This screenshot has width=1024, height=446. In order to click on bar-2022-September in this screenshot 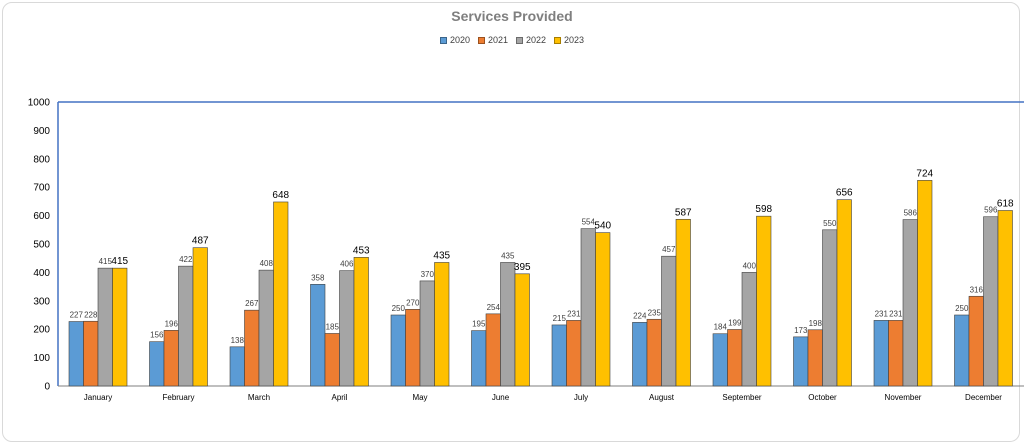, I will do `click(749, 329)`.